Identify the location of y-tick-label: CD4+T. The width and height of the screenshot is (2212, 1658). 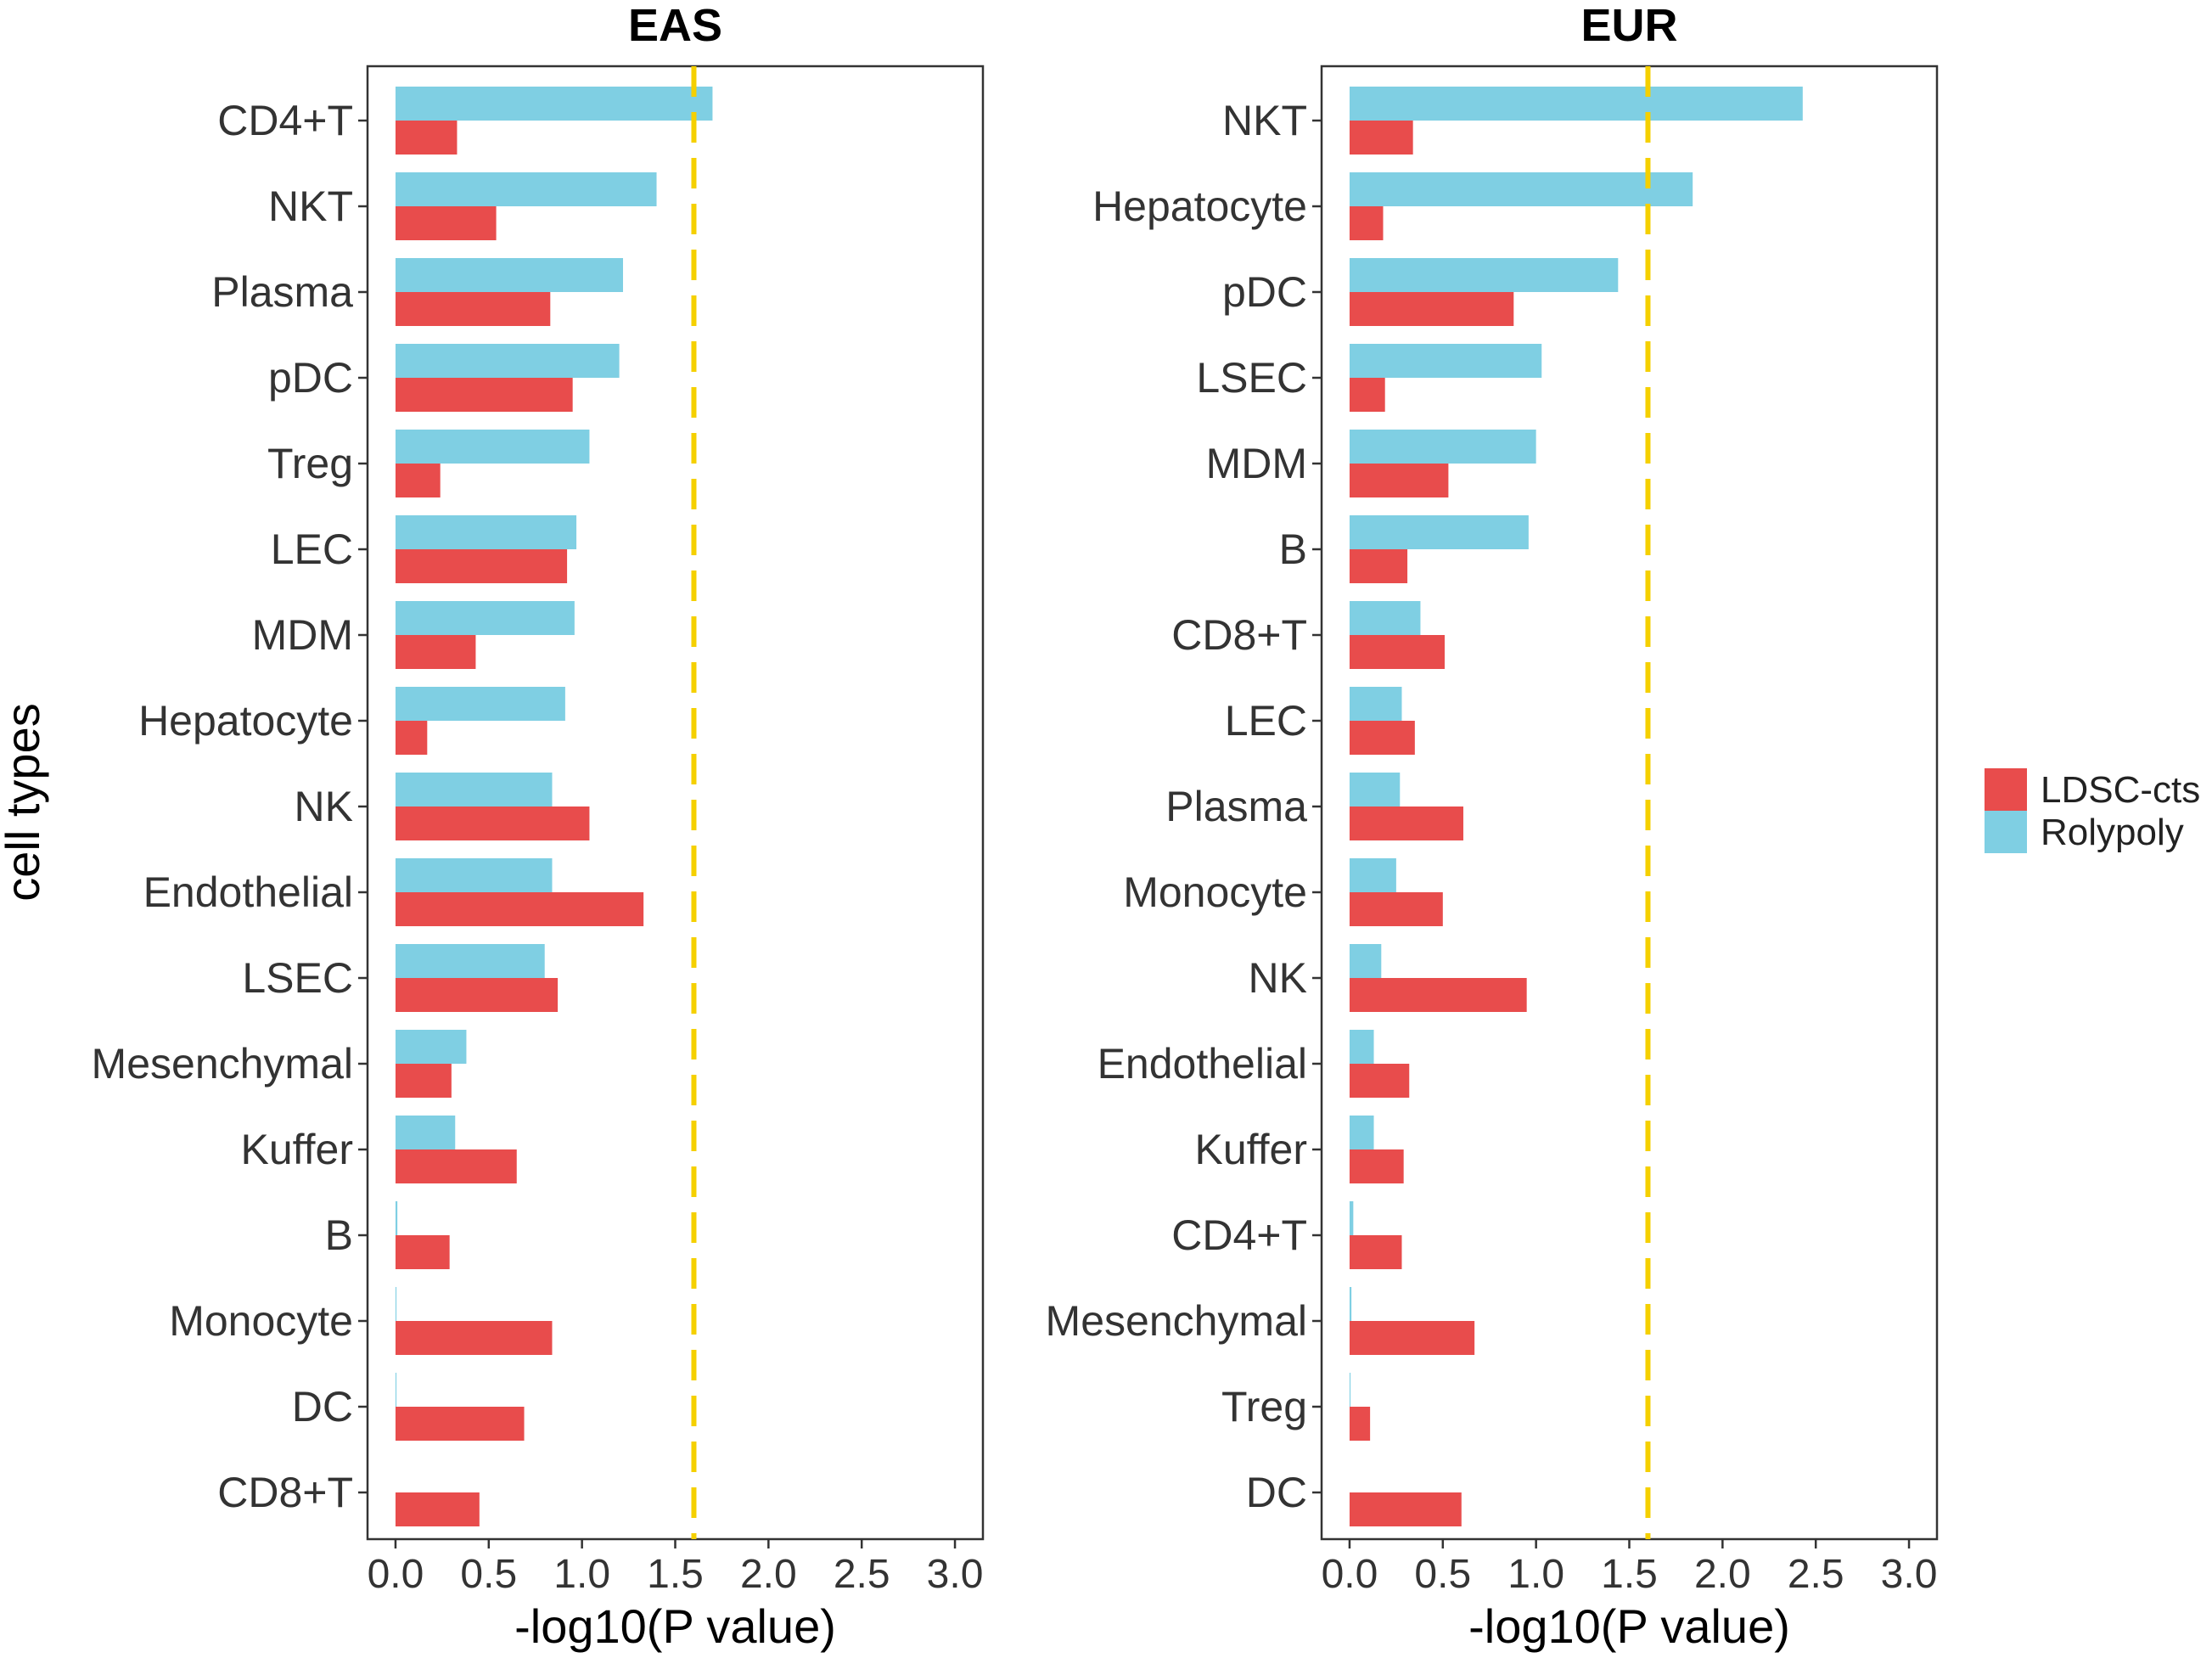
(1239, 1235).